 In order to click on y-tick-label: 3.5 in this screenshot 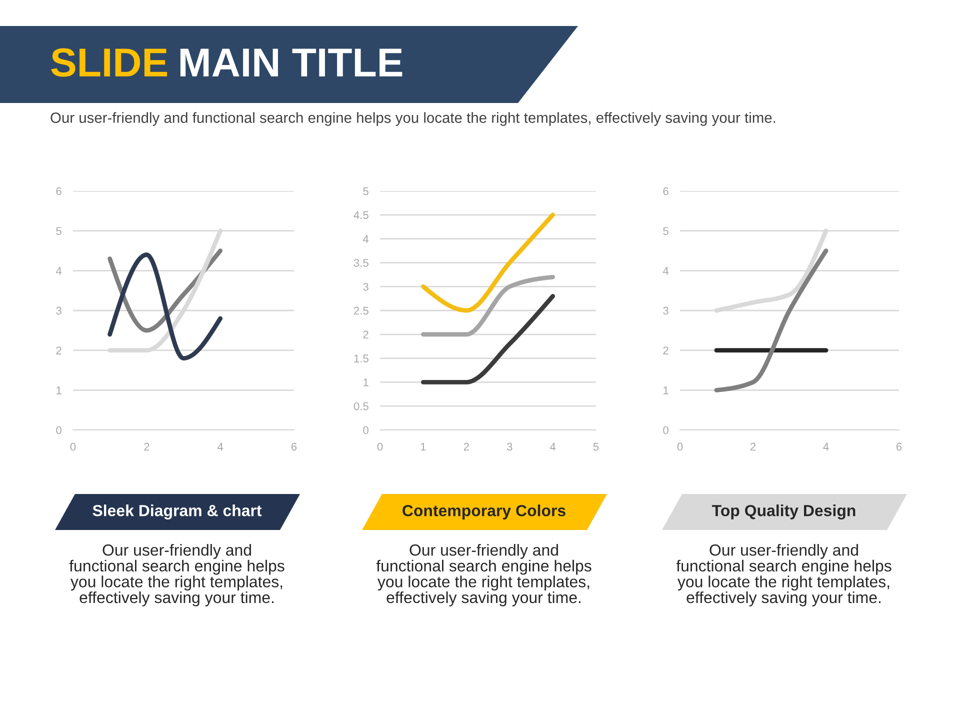, I will do `click(361, 262)`.